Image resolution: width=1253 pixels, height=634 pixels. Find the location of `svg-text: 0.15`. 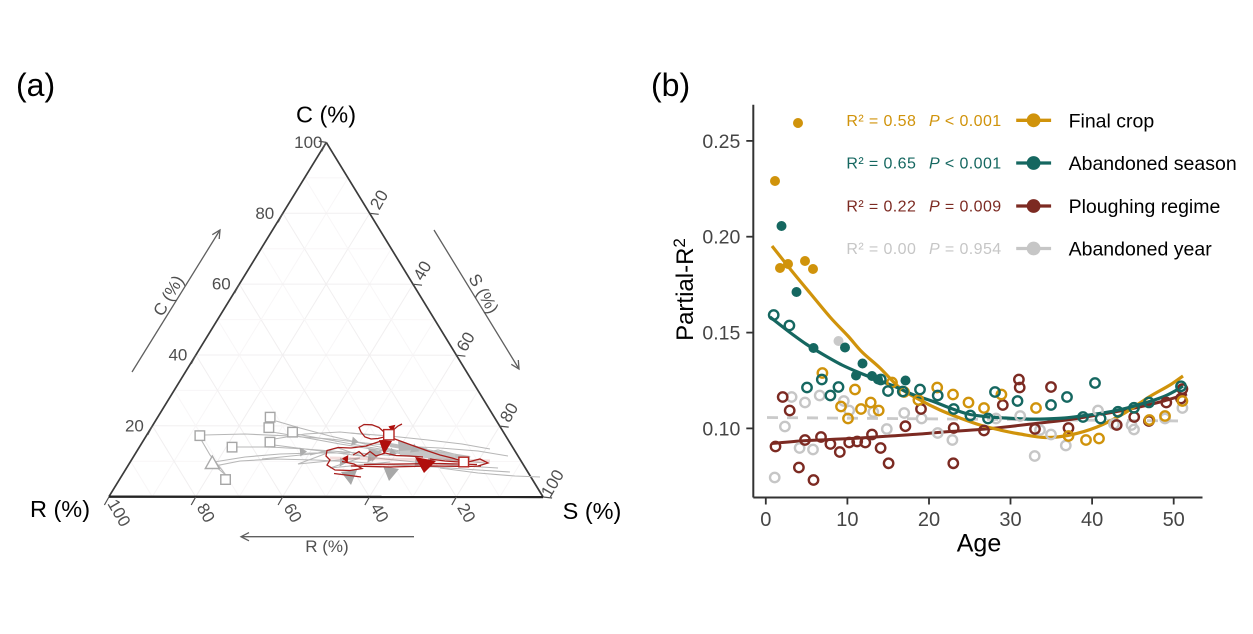

svg-text: 0.15 is located at coordinates (721, 334).